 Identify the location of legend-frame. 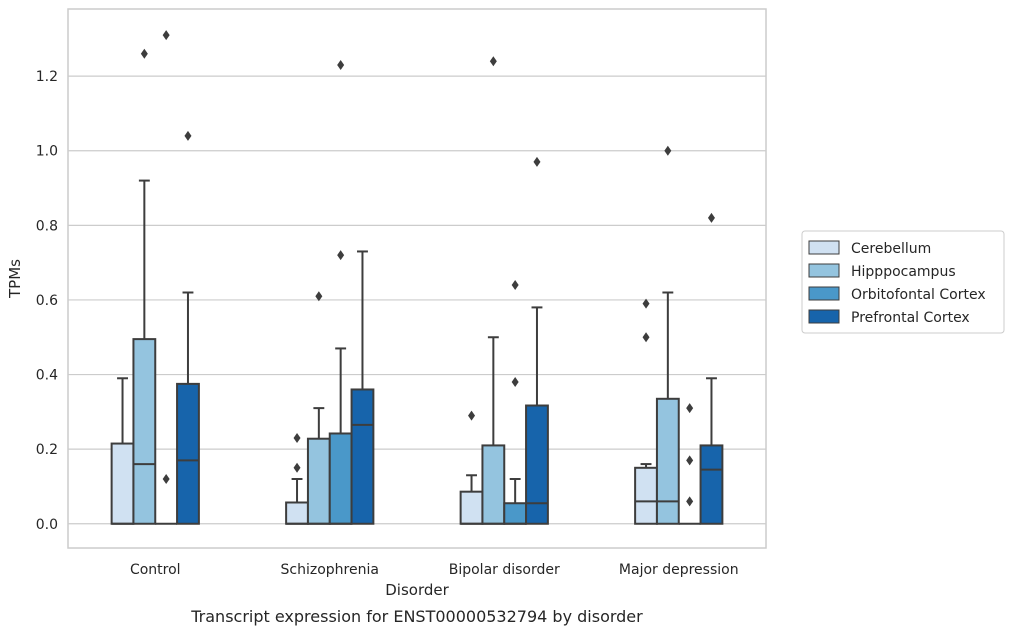
(903, 282).